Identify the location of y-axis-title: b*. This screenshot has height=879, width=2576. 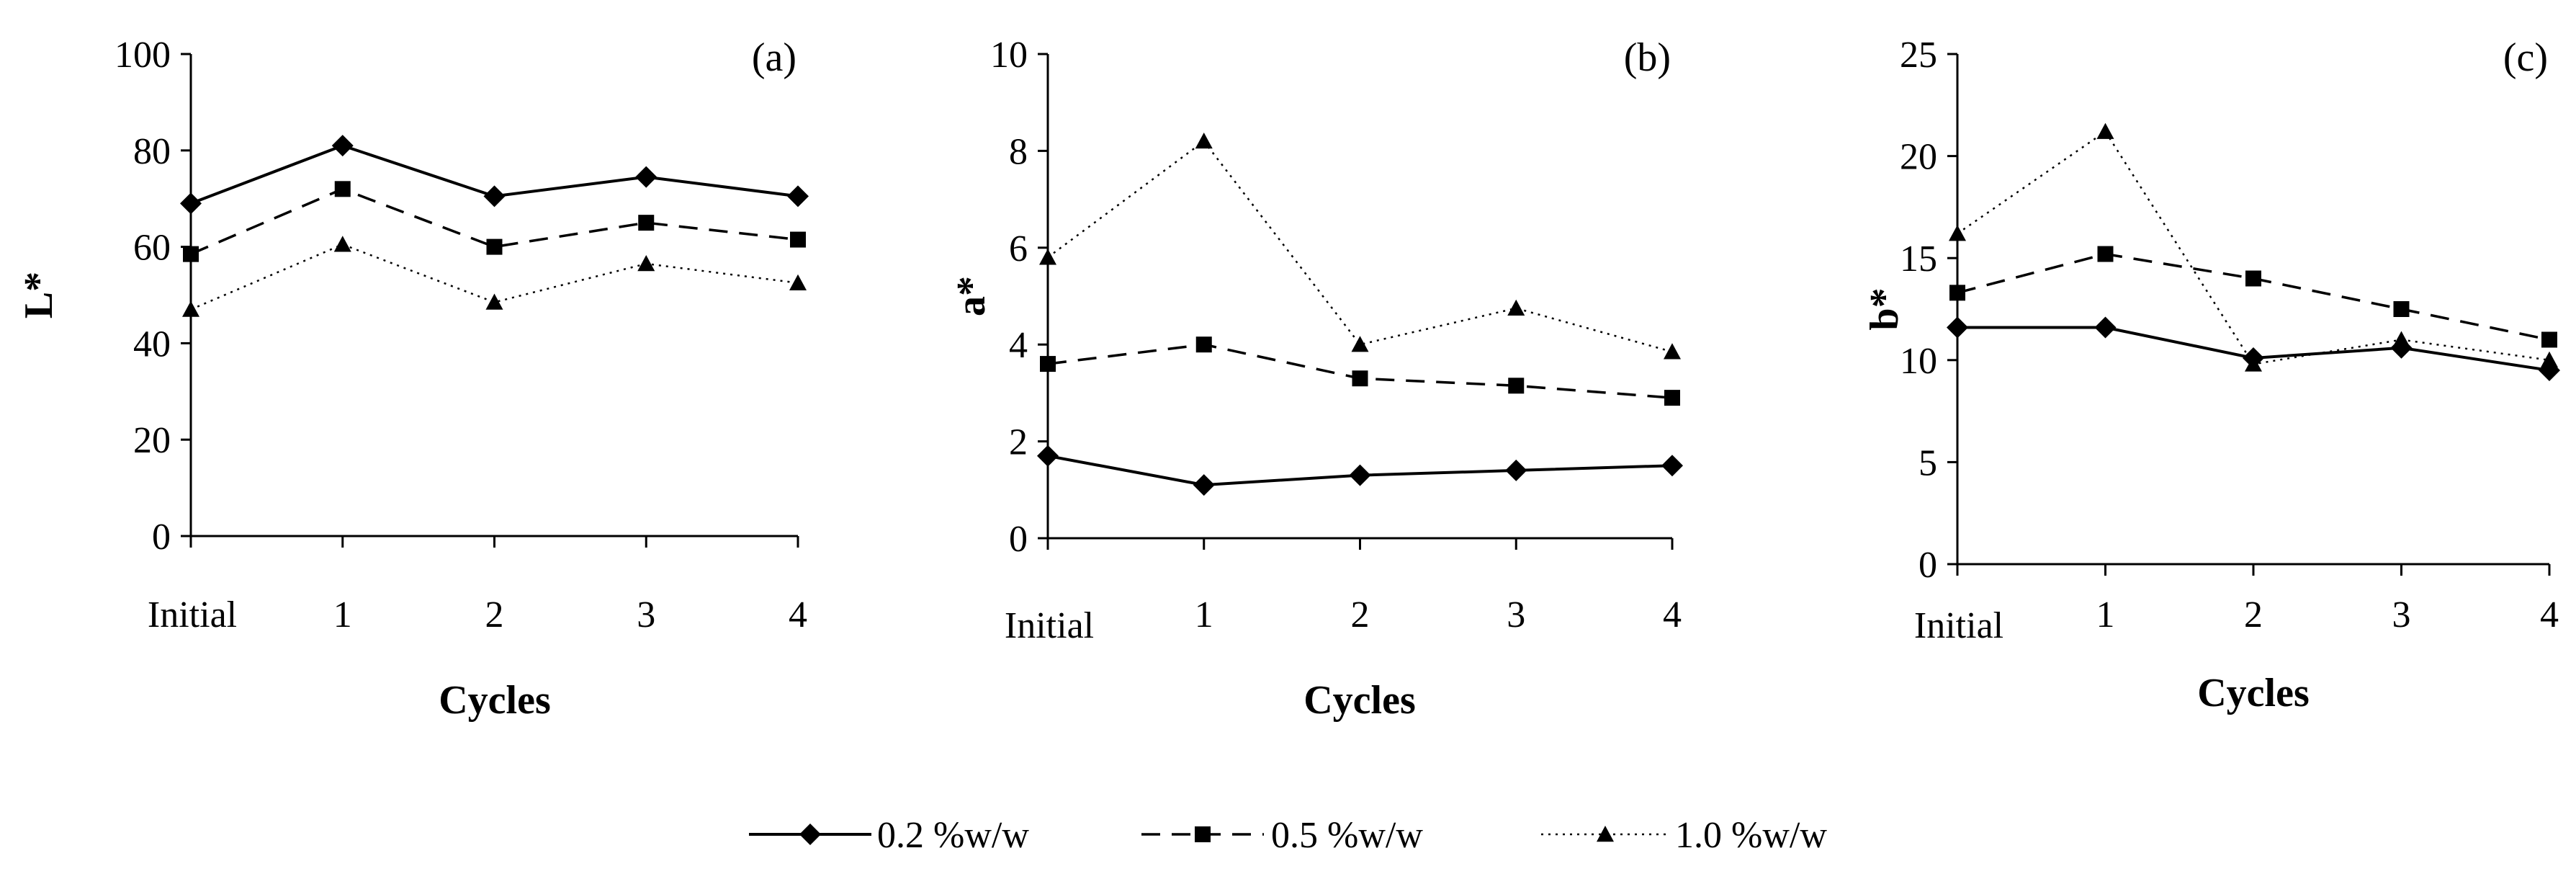
(1884, 308).